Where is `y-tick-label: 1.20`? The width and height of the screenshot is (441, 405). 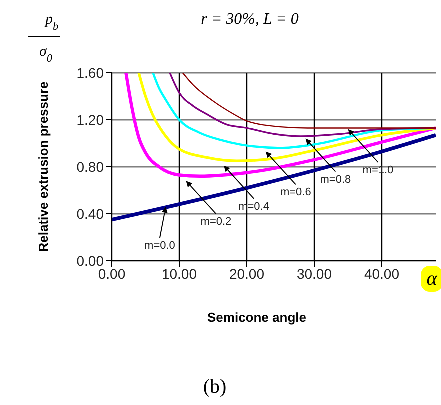
y-tick-label: 1.20 is located at coordinates (90, 120).